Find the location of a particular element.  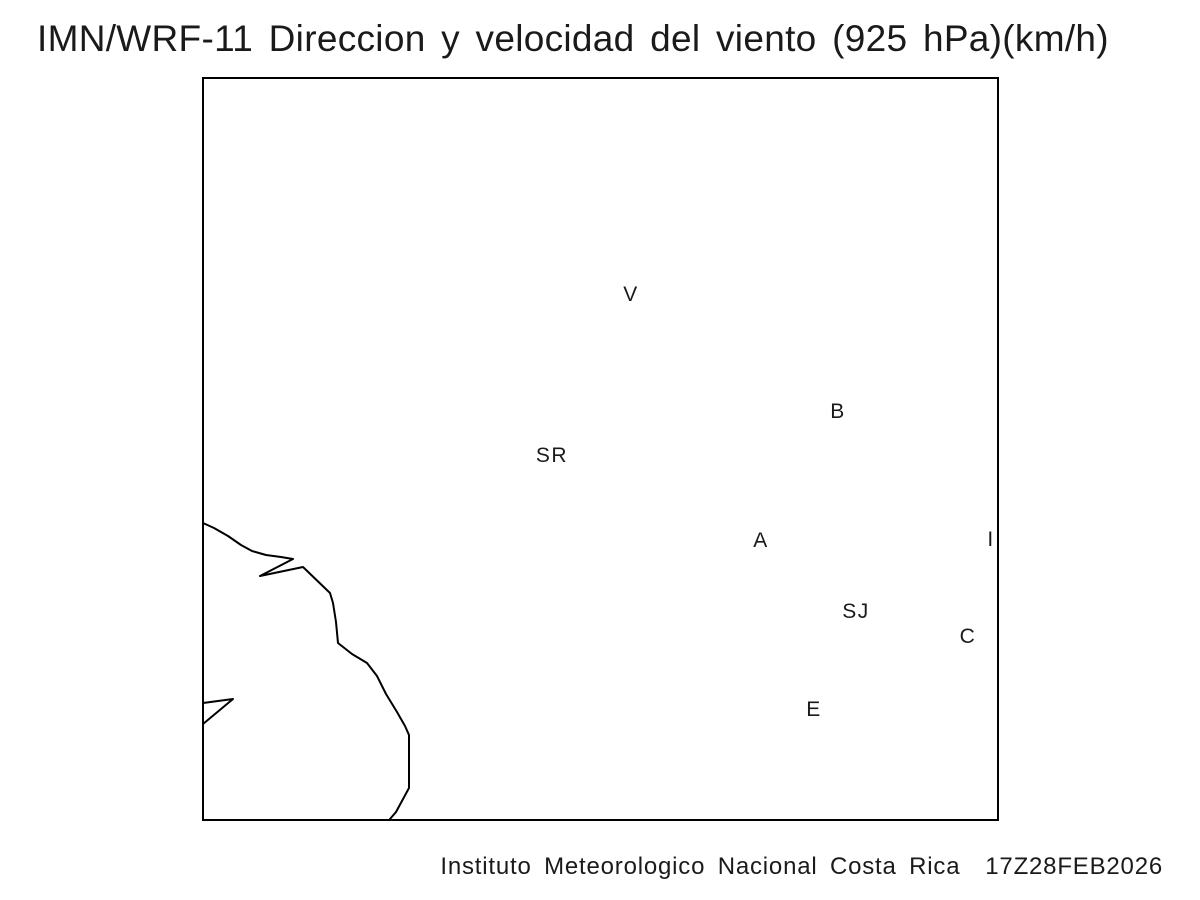

station-label-e: E is located at coordinates (814, 709).